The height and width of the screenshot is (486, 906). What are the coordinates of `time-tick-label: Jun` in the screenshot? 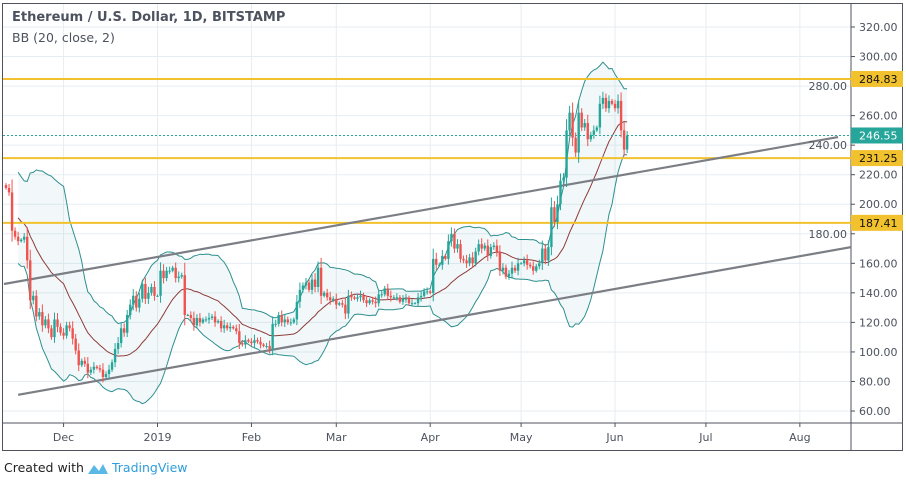 It's located at (614, 437).